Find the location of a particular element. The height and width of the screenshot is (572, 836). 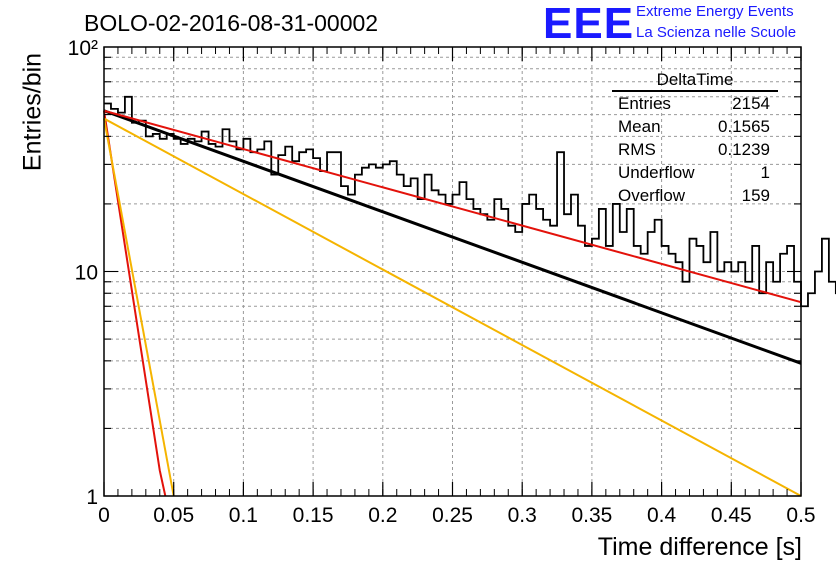

stats-value: 2154 is located at coordinates (751, 103).